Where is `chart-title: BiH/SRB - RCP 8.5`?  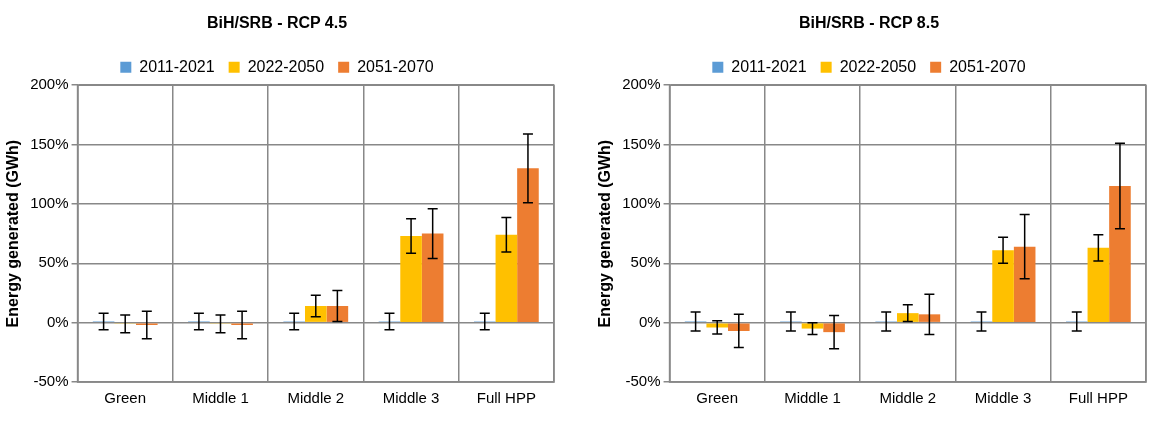 chart-title: BiH/SRB - RCP 8.5 is located at coordinates (869, 23).